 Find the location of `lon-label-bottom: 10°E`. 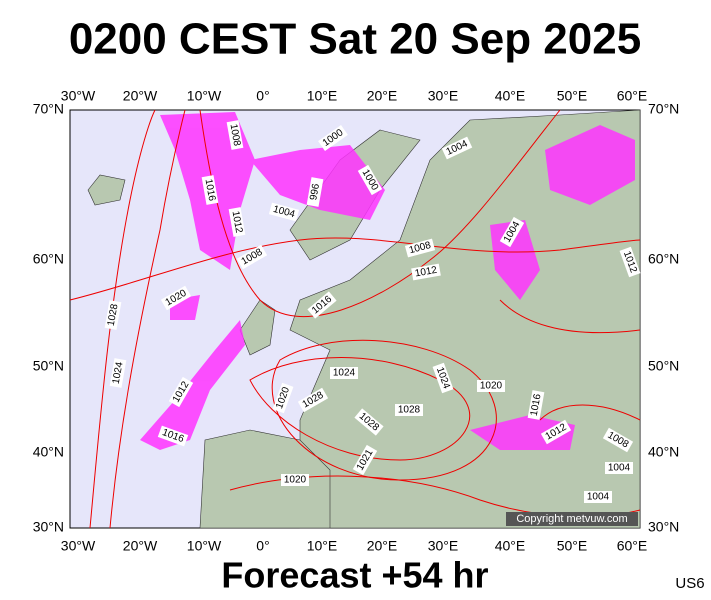

lon-label-bottom: 10°E is located at coordinates (322, 546).